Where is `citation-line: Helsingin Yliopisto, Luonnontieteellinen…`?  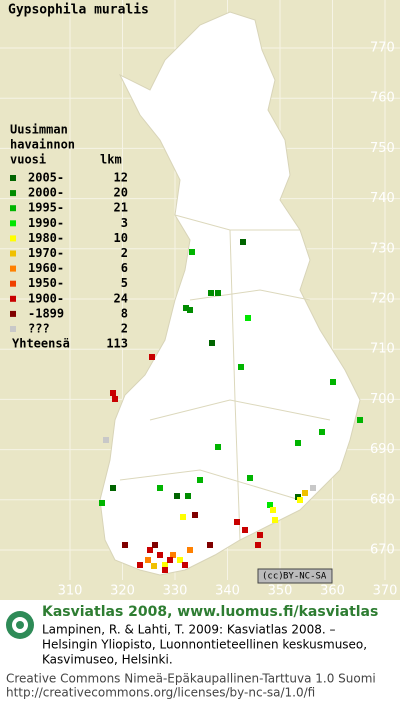 citation-line: Helsingin Yliopisto, Luonnontieteellinen… is located at coordinates (204, 645).